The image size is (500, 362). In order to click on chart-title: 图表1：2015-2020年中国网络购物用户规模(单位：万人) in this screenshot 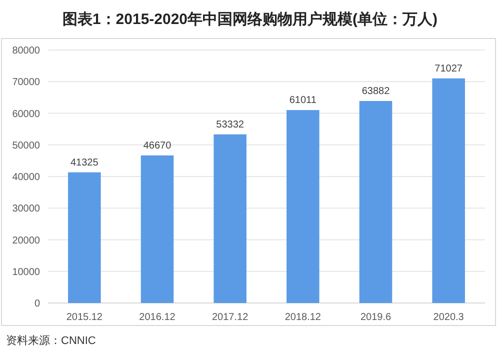, I will do `click(250, 19)`.